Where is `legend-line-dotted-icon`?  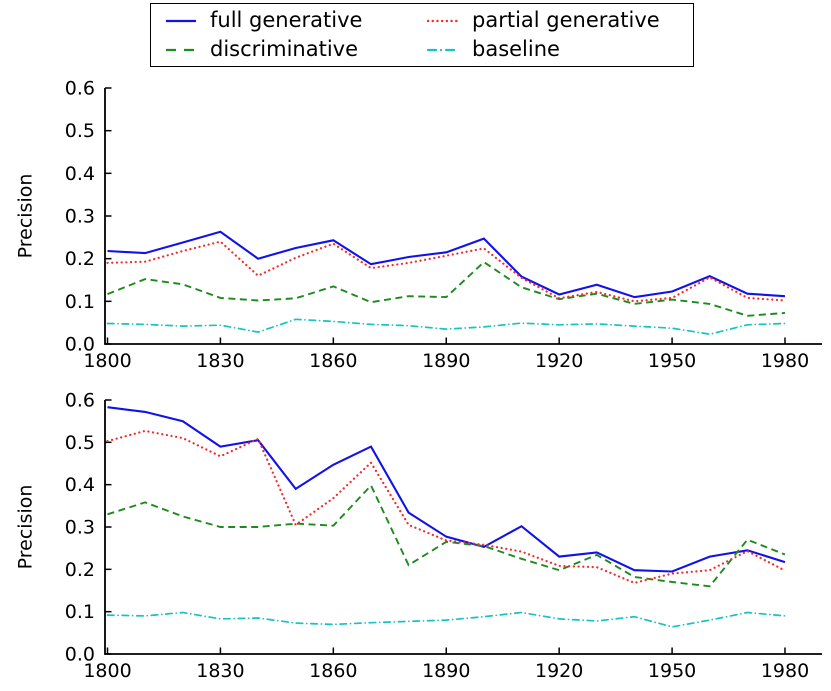
legend-line-dotted-icon is located at coordinates (443, 20).